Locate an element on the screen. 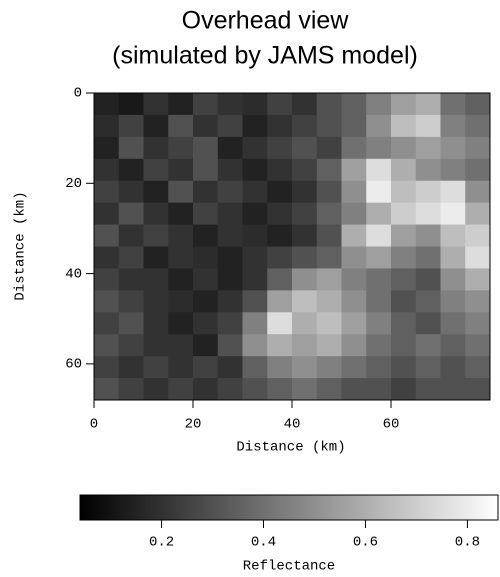 This screenshot has height=577, width=500. x-axis-label: Distance (km) is located at coordinates (290, 448).